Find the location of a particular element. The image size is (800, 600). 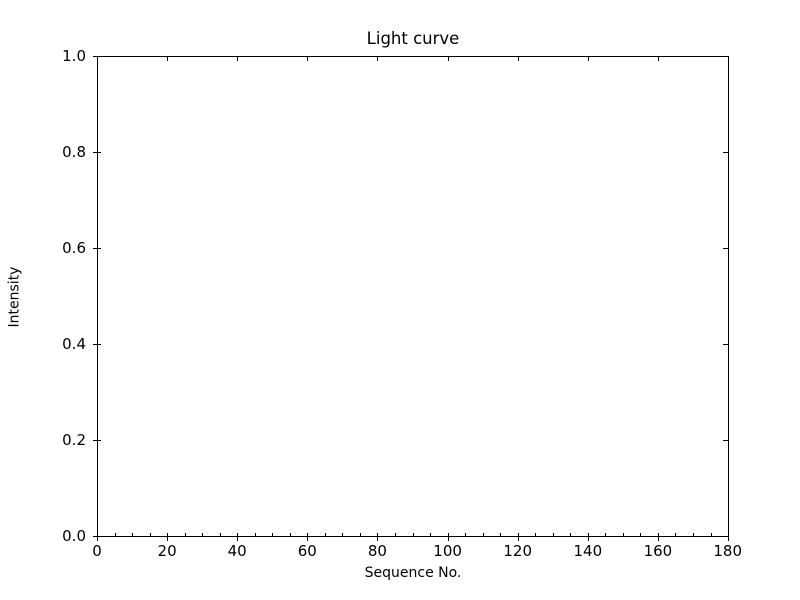

y-axis-label-container: Intensity is located at coordinates (15, 296).